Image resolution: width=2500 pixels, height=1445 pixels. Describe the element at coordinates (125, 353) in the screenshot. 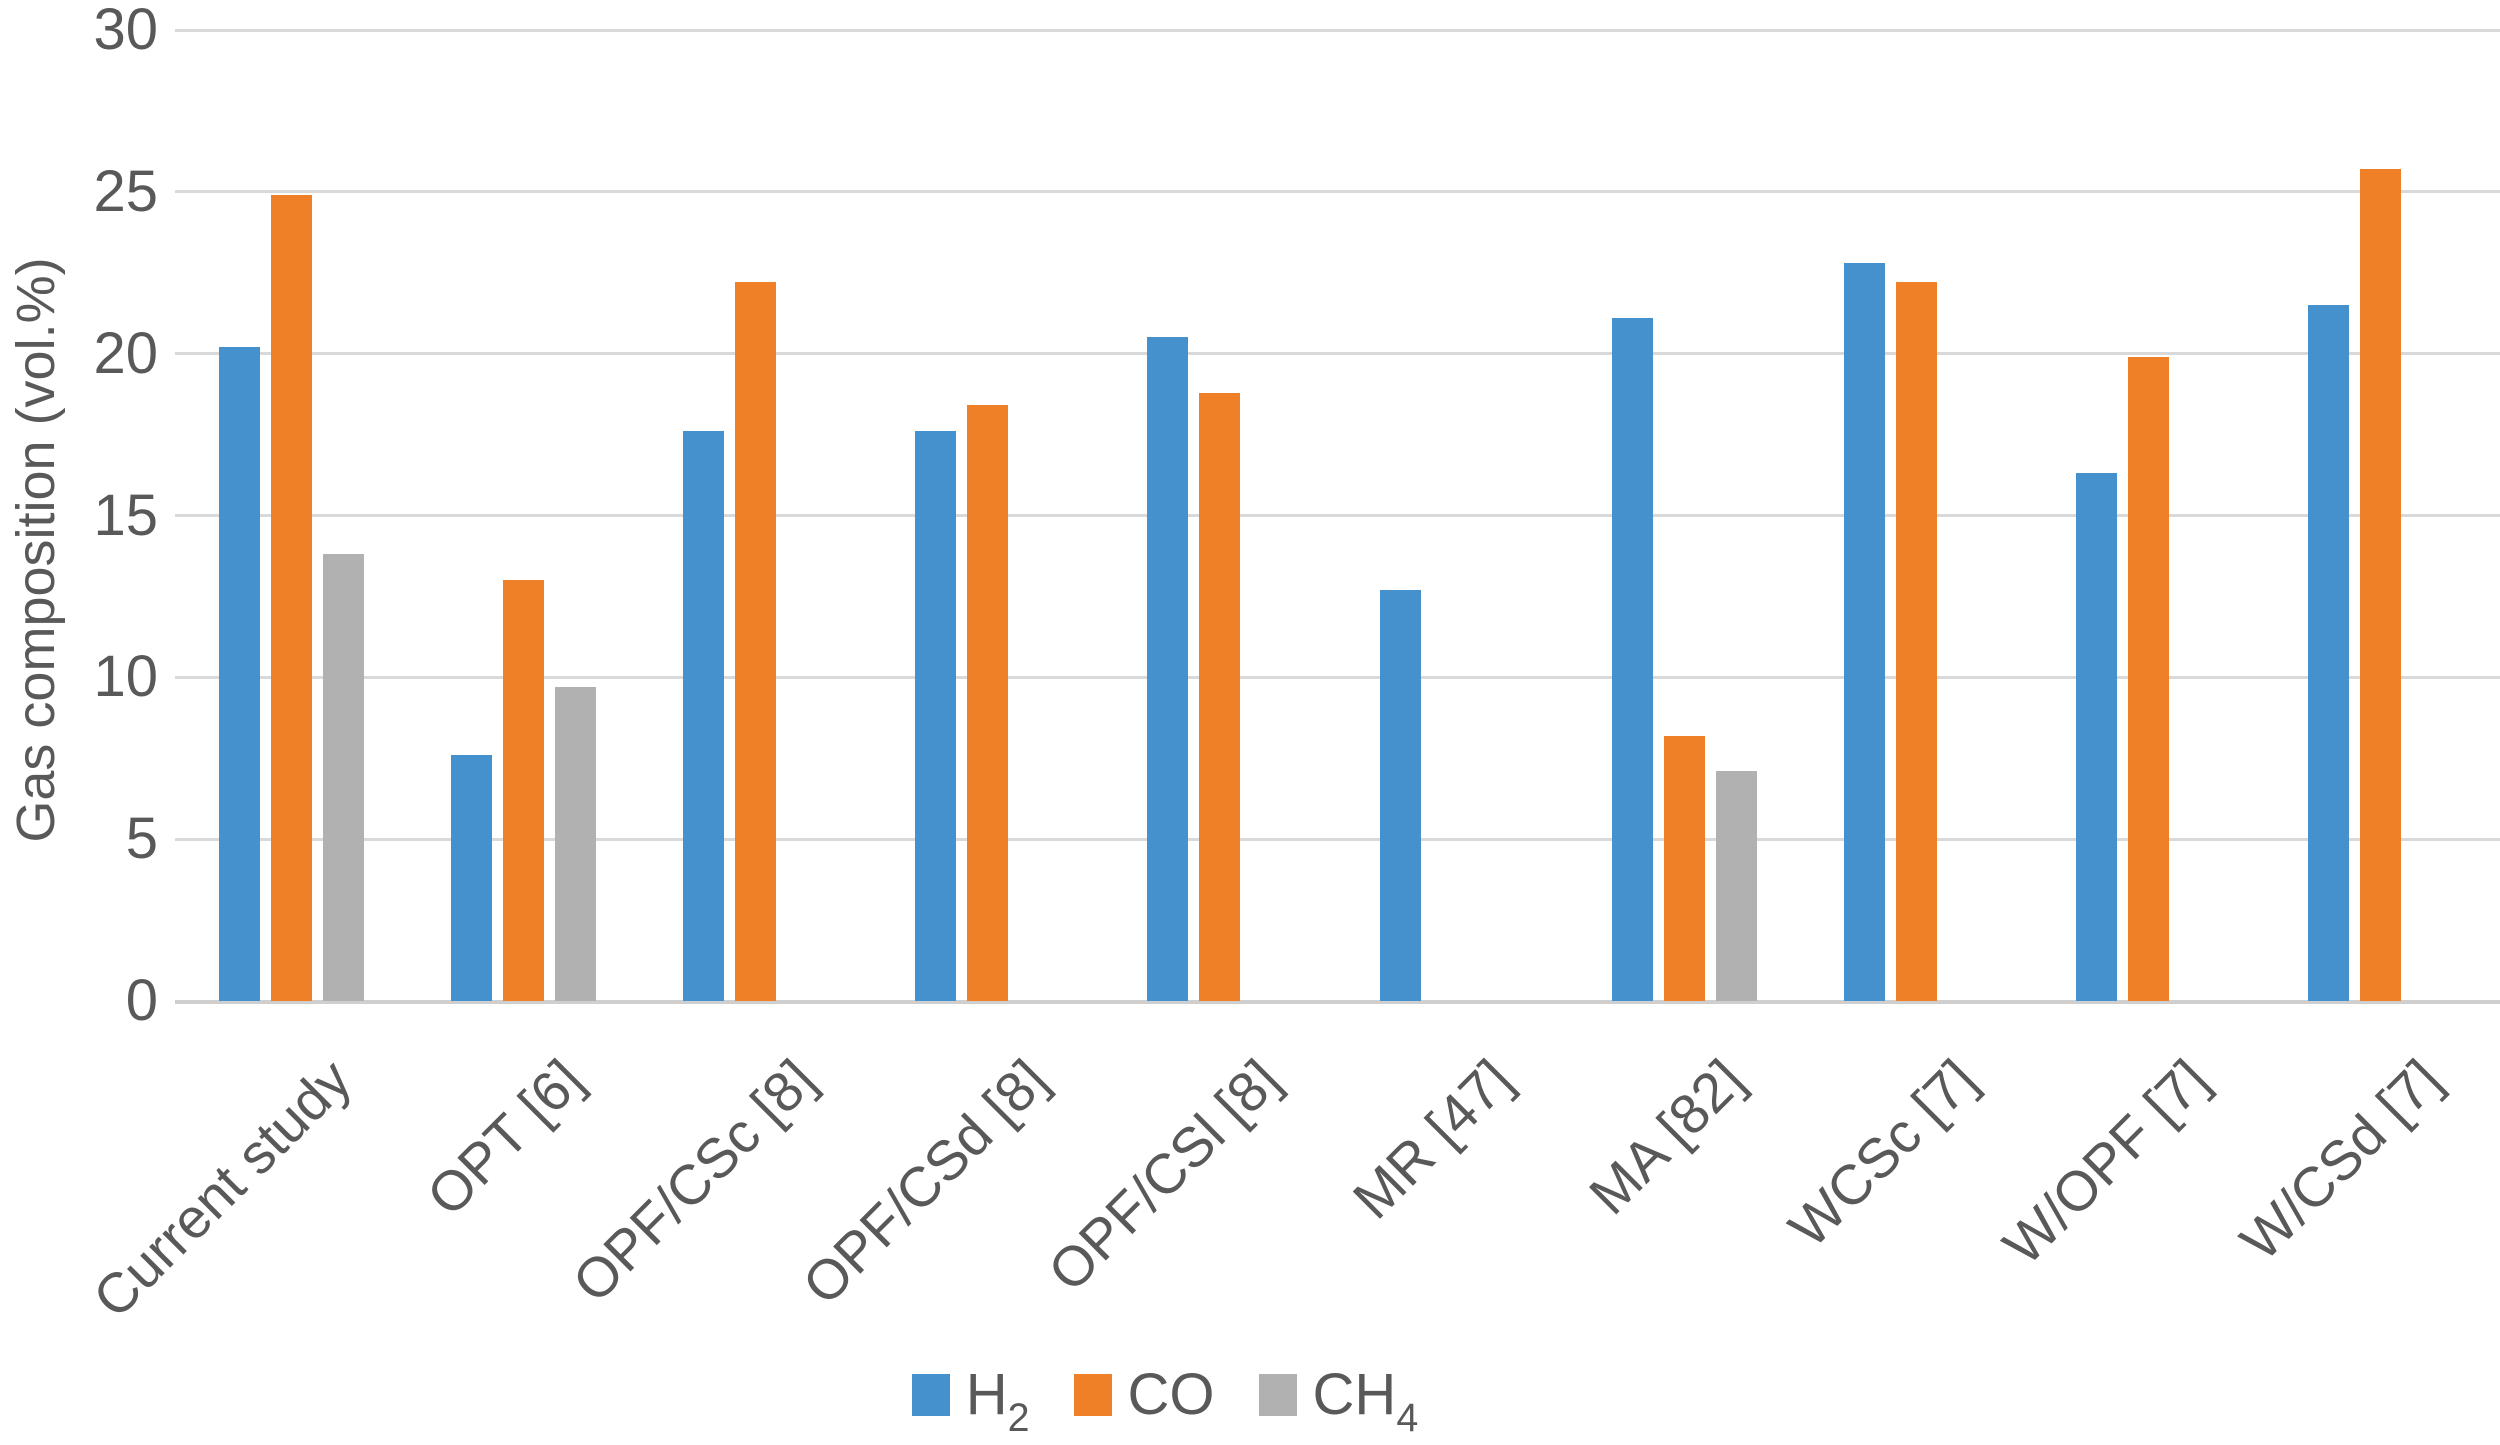

I see `y-tick-label-20: 20` at that location.